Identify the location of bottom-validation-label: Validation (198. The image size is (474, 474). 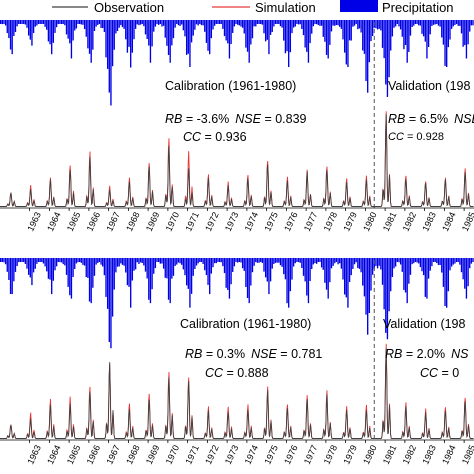
(424, 324).